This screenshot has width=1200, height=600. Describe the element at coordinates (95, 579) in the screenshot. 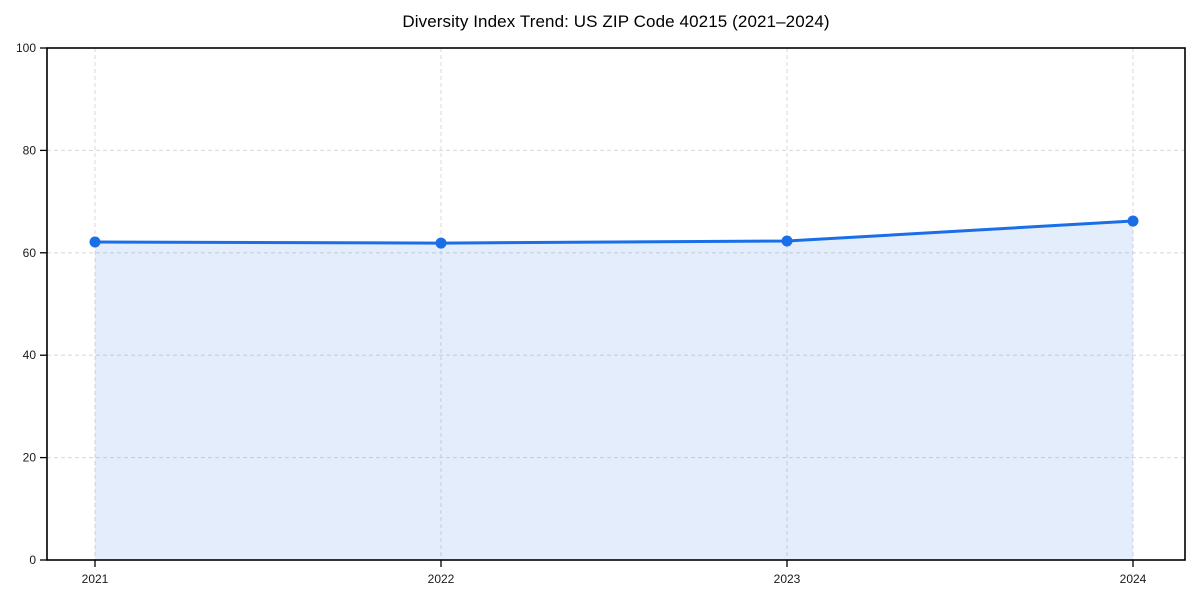

I see `x-tick-label: 2021` at that location.